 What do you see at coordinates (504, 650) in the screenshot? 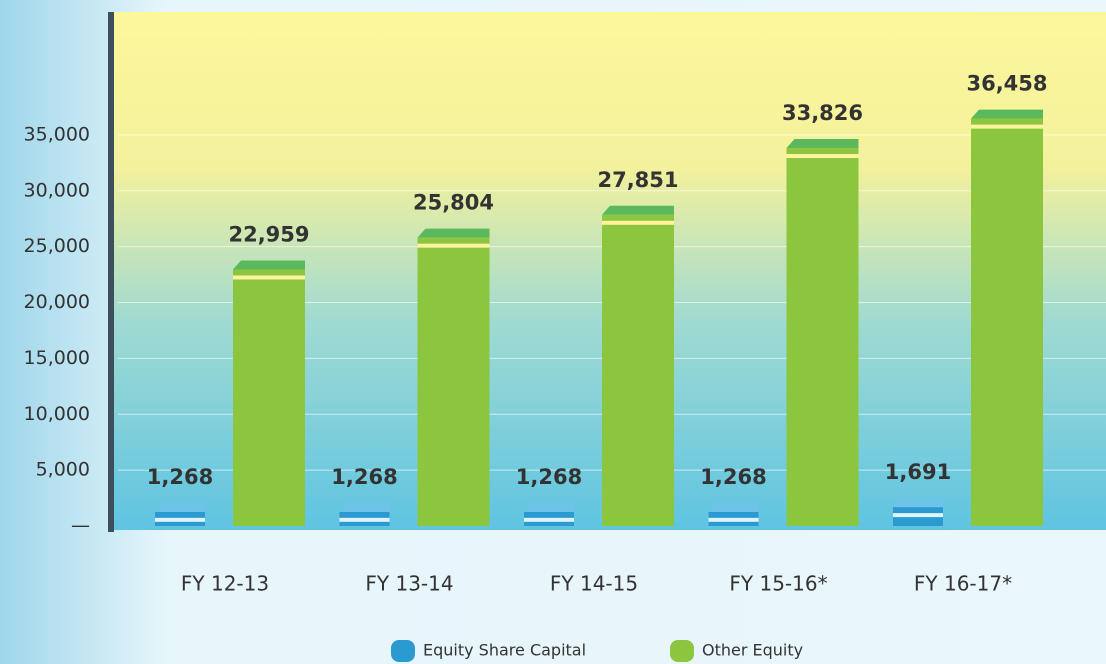
I see `legend-label: Equity Share Capital` at bounding box center [504, 650].